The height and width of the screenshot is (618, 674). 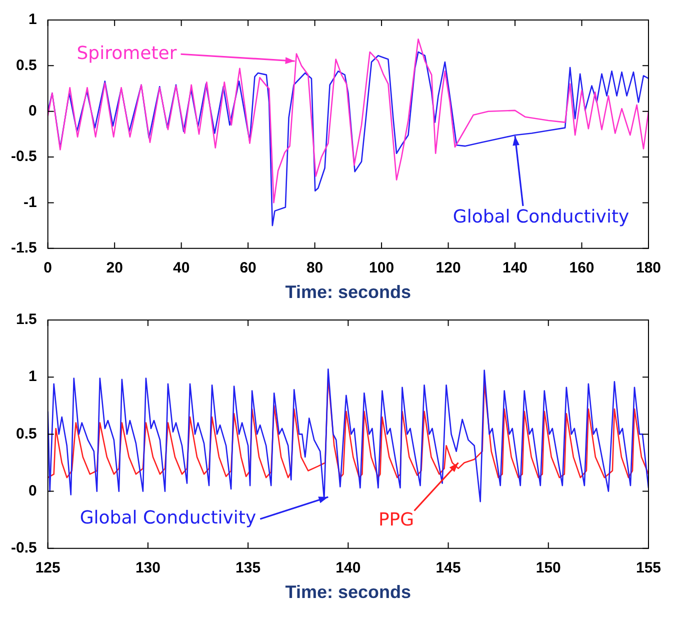 I want to click on annotation: PPG, so click(x=396, y=519).